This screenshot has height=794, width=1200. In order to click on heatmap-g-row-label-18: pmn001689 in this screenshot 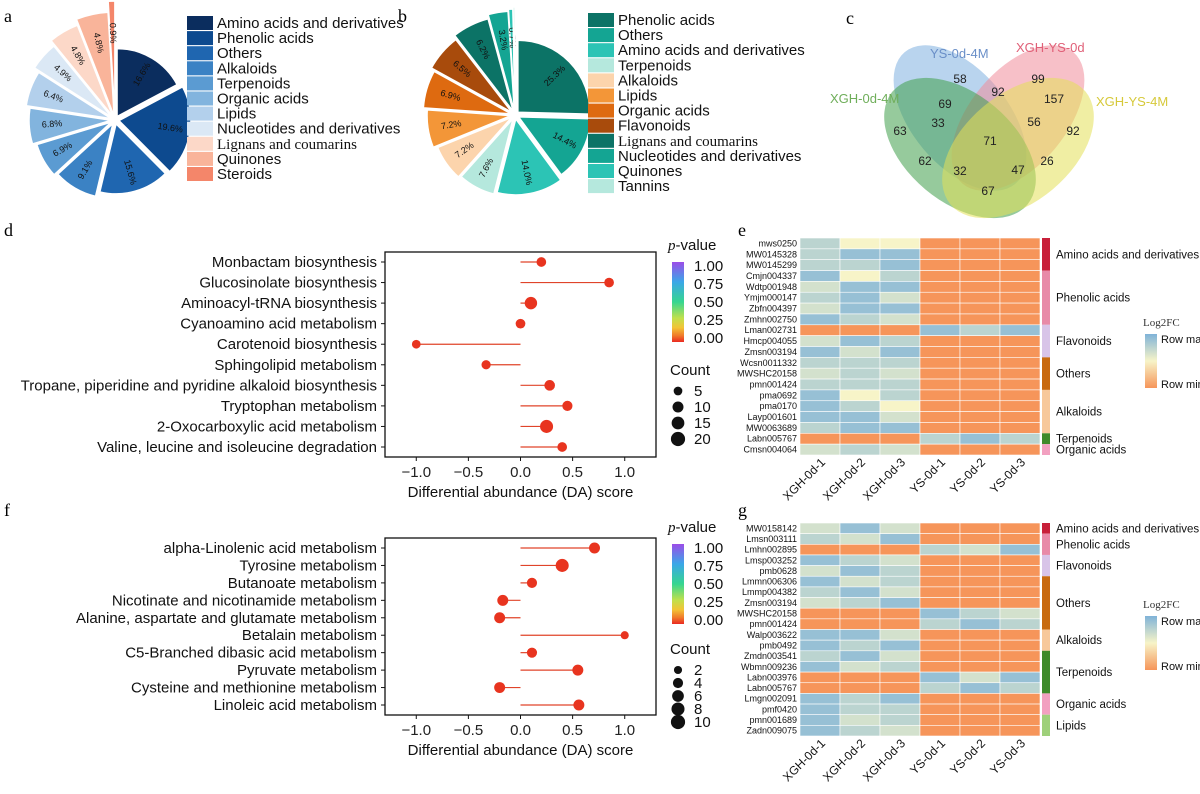, I will do `click(773, 720)`.